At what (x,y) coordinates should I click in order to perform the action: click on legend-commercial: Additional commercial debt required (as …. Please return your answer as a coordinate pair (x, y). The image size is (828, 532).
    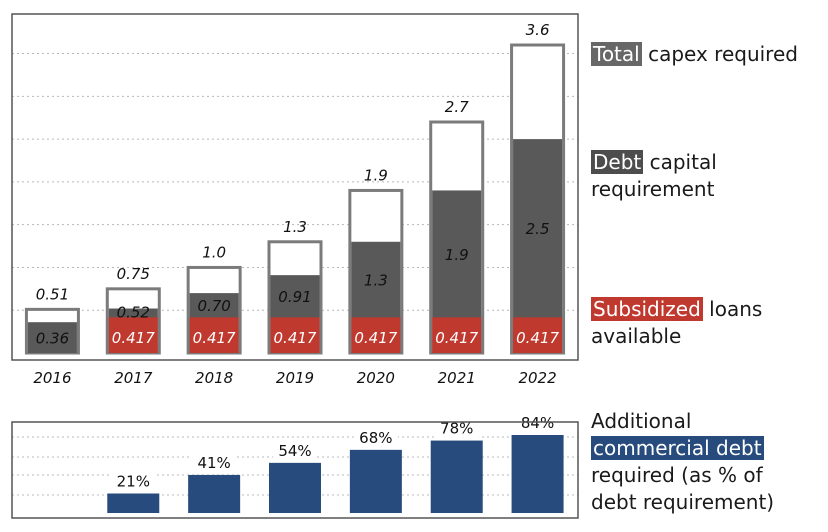
    Looking at the image, I should click on (682, 462).